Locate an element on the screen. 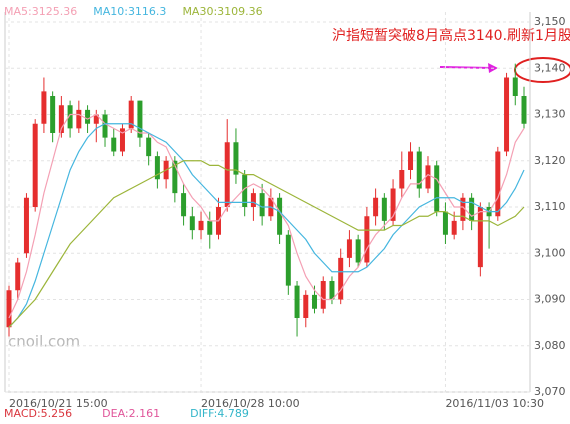  footer-entry: MACD:5.256 is located at coordinates (38, 413).